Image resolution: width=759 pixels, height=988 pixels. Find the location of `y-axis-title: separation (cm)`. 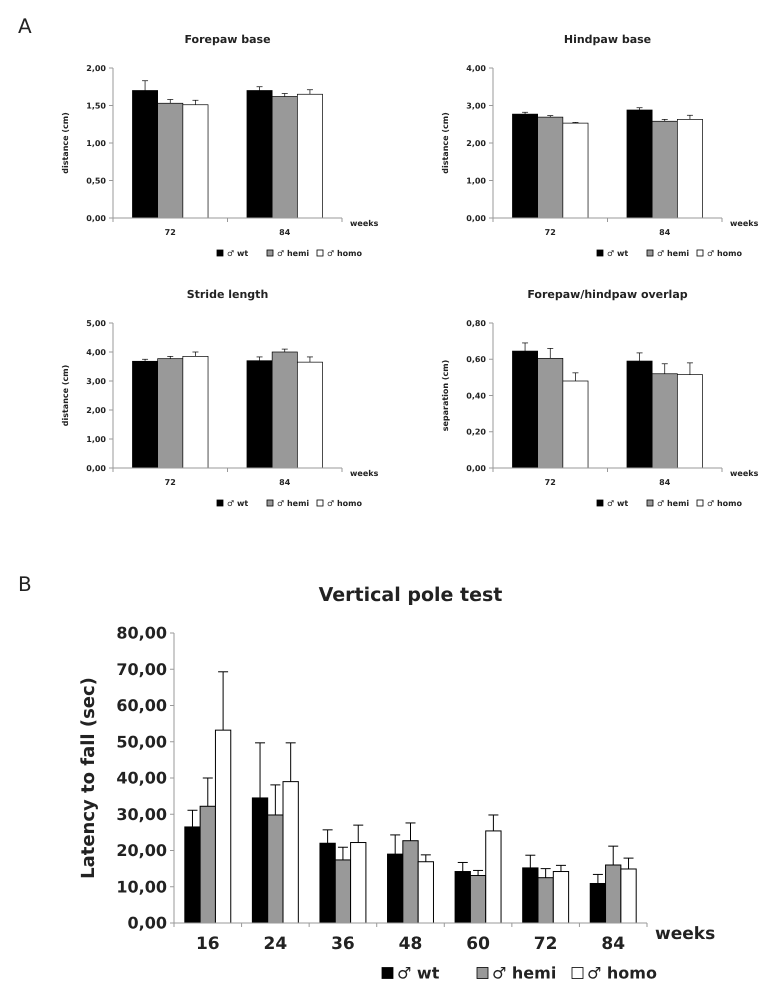

y-axis-title: separation (cm) is located at coordinates (445, 396).